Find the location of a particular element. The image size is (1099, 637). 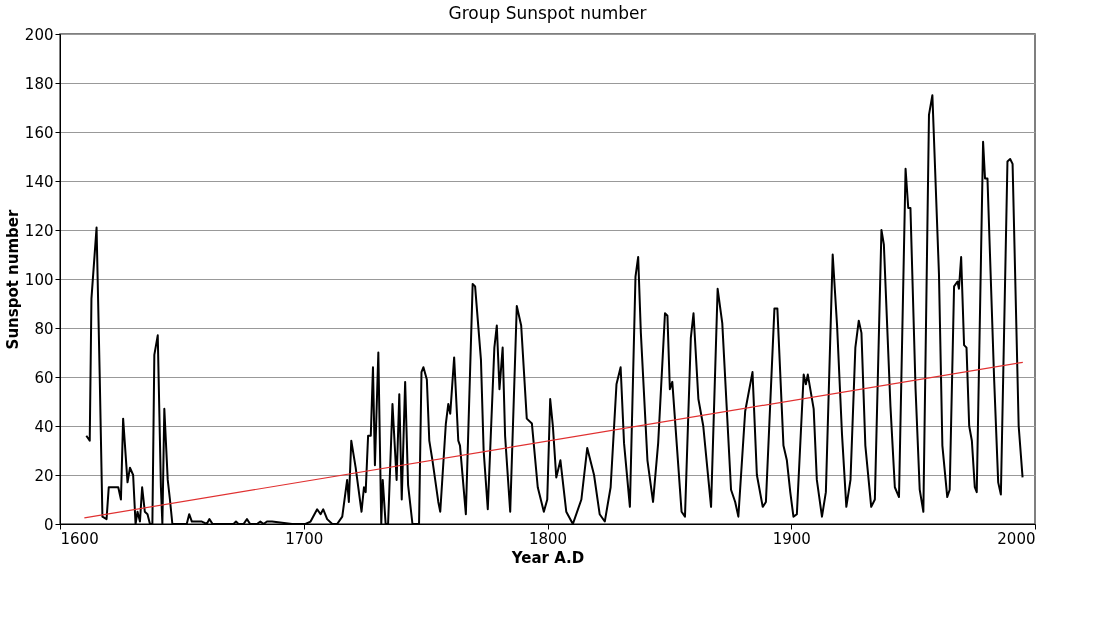

y-tick-label: 60 is located at coordinates (44, 377).